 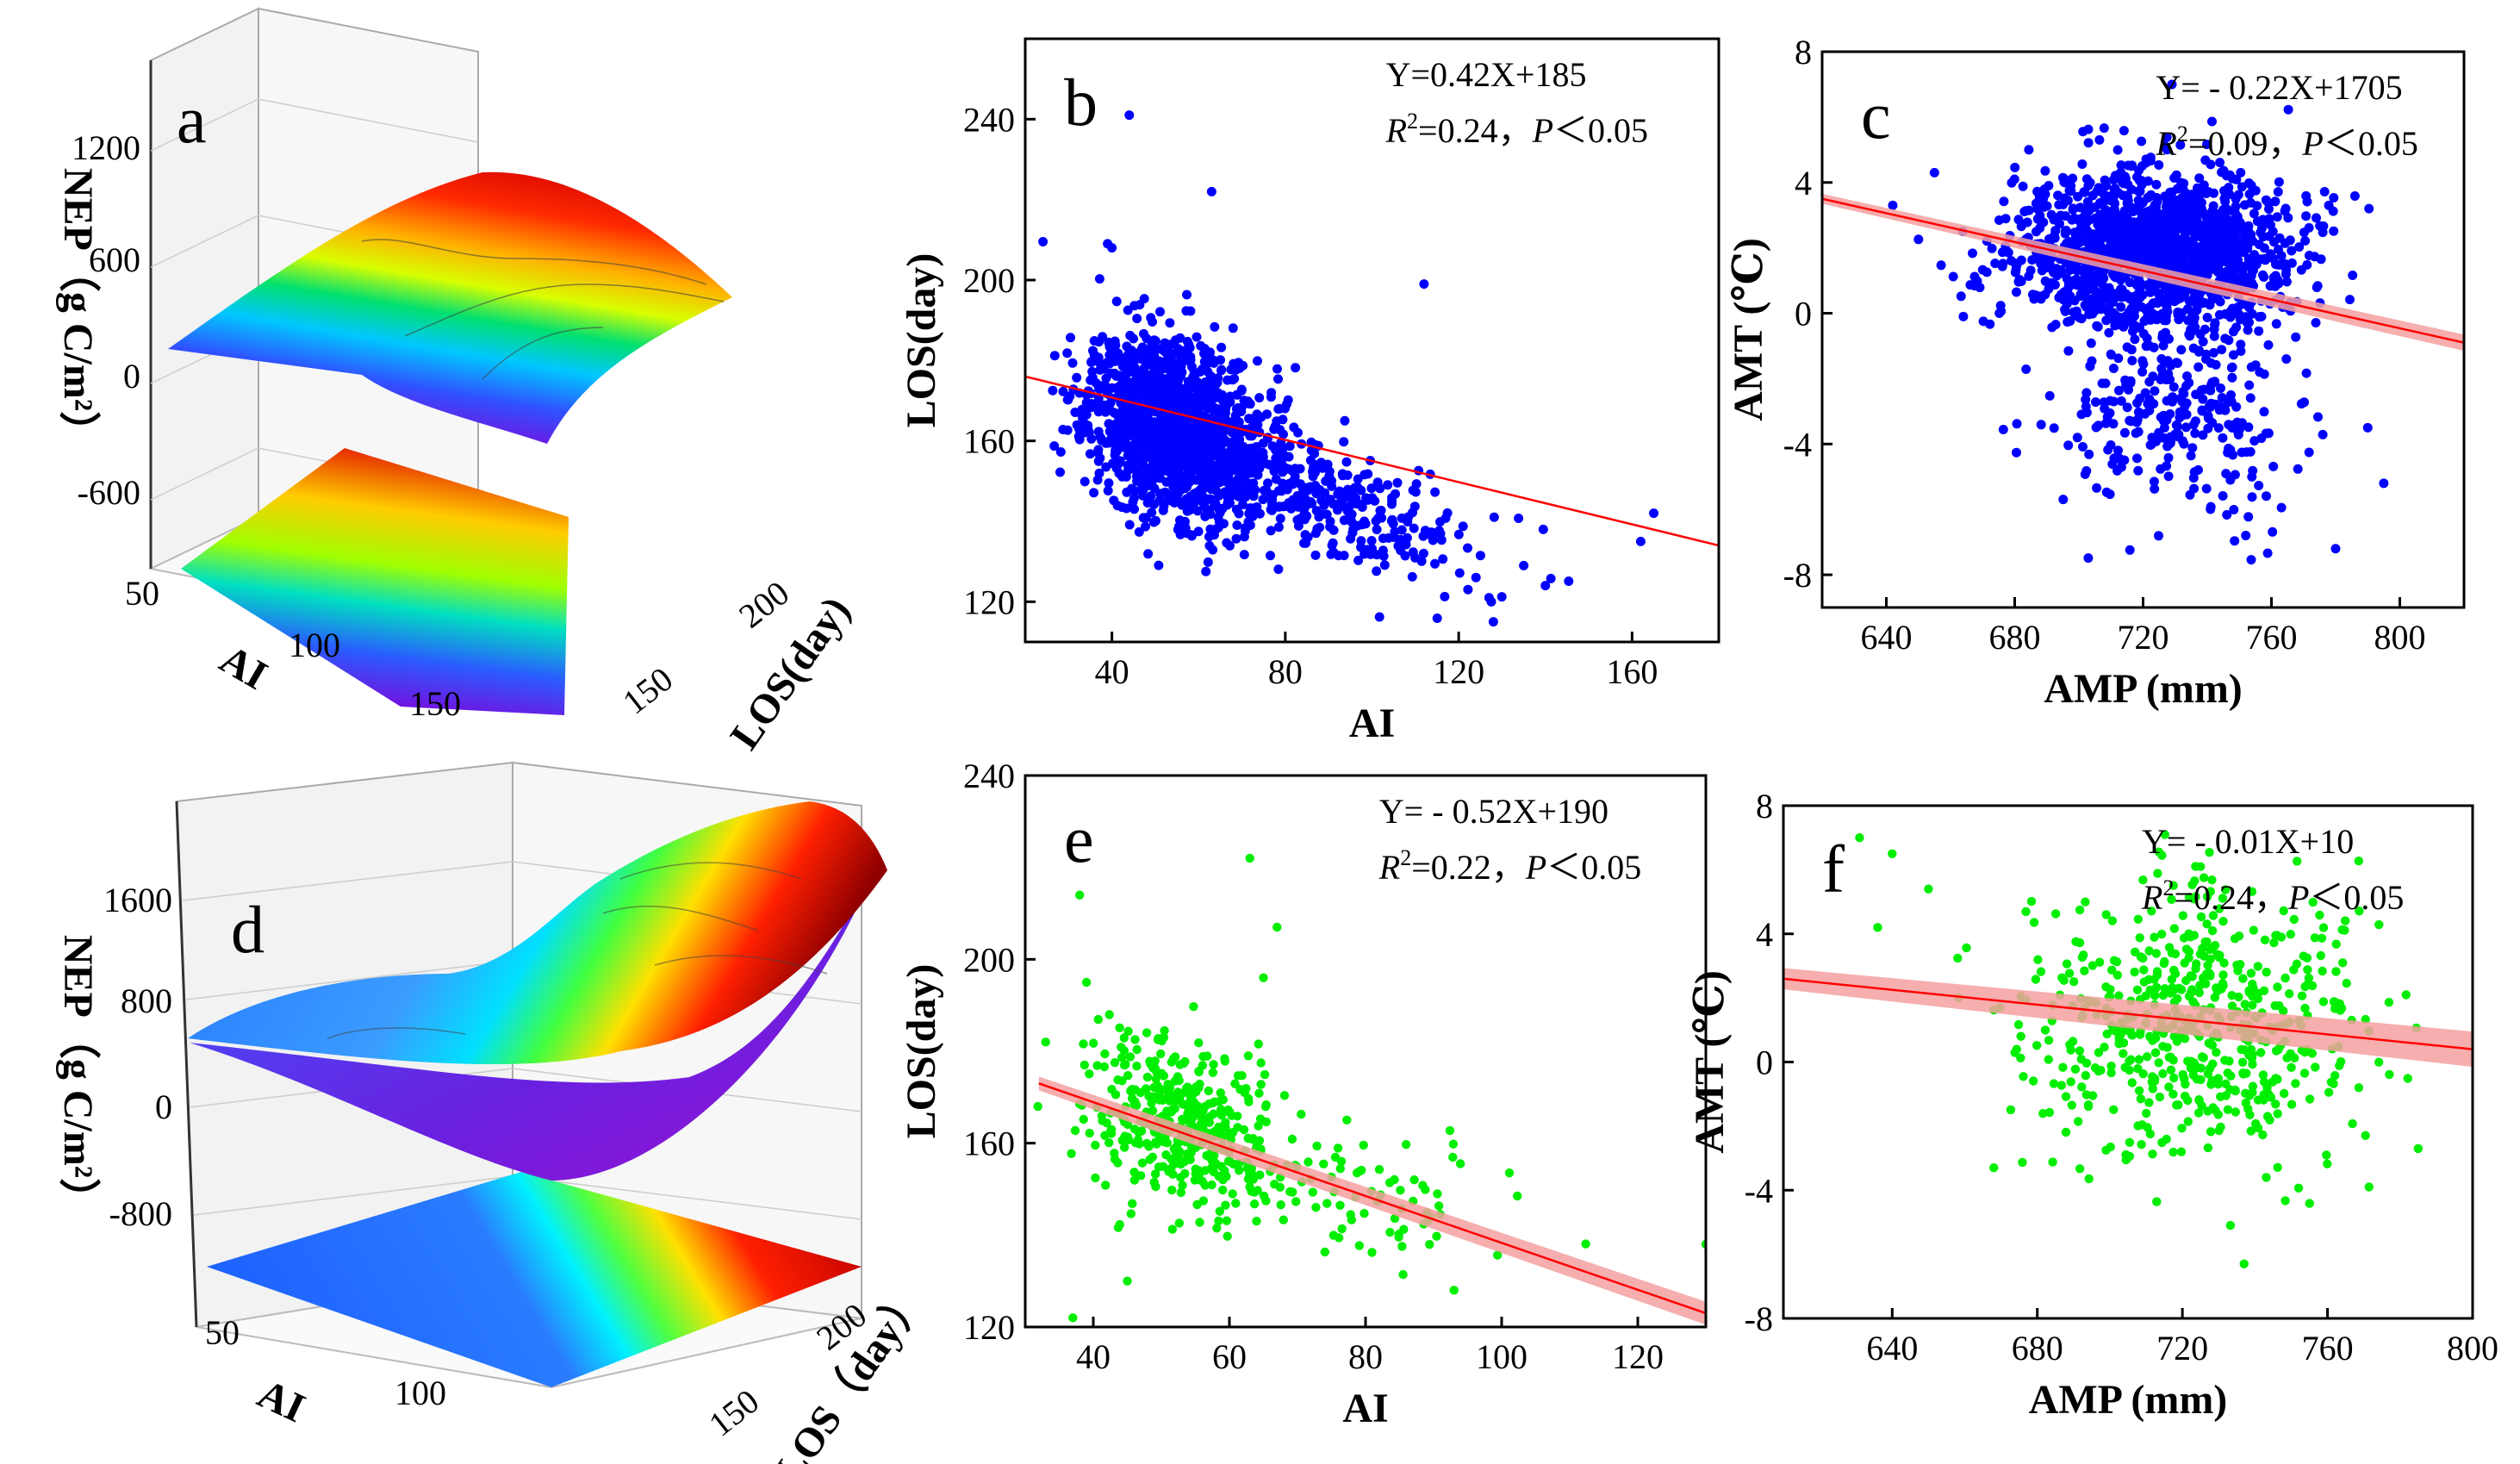 I want to click on plot-frame, so click(x=1372, y=340).